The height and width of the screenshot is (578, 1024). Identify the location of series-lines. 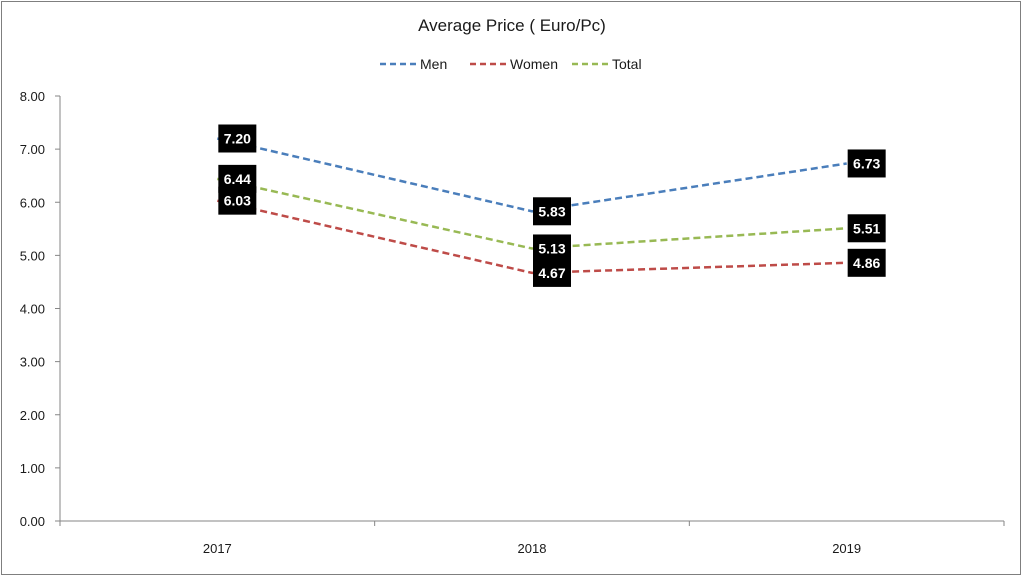
(532, 206).